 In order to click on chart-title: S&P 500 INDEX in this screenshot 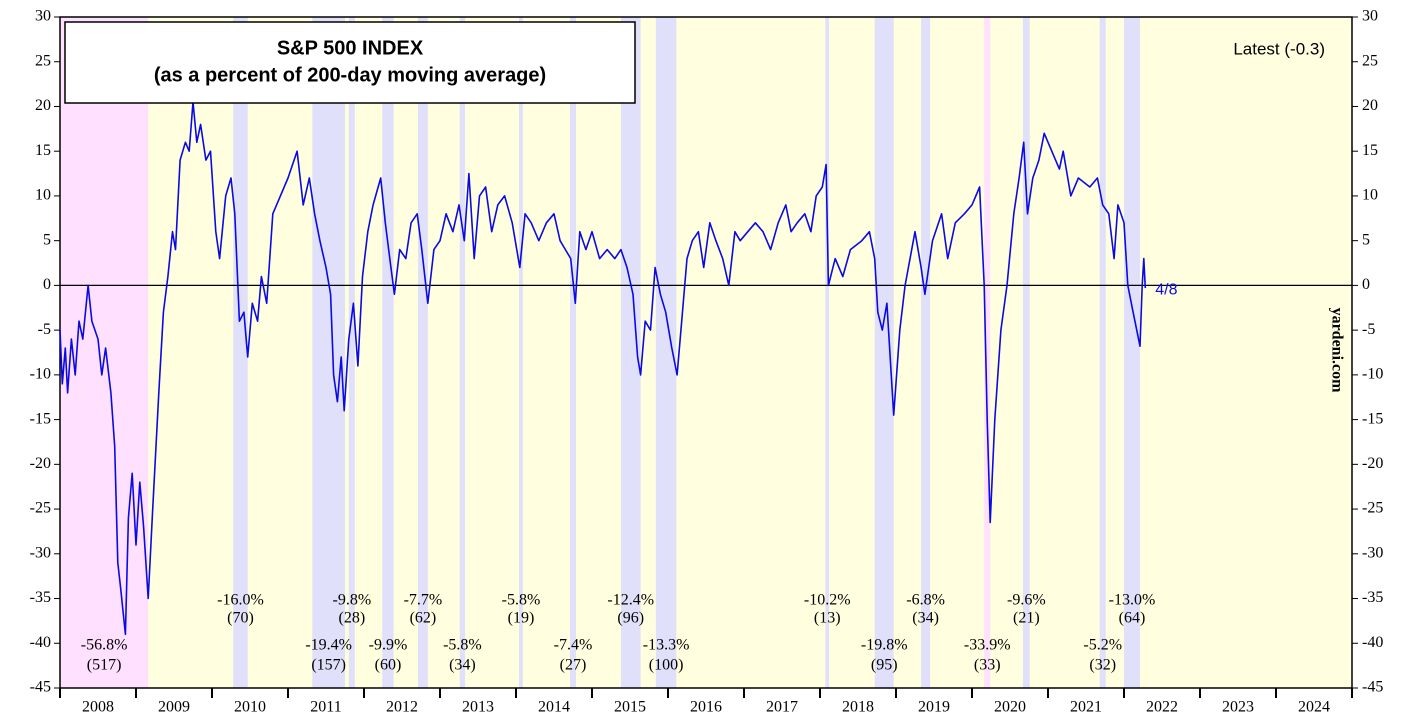, I will do `click(350, 48)`.